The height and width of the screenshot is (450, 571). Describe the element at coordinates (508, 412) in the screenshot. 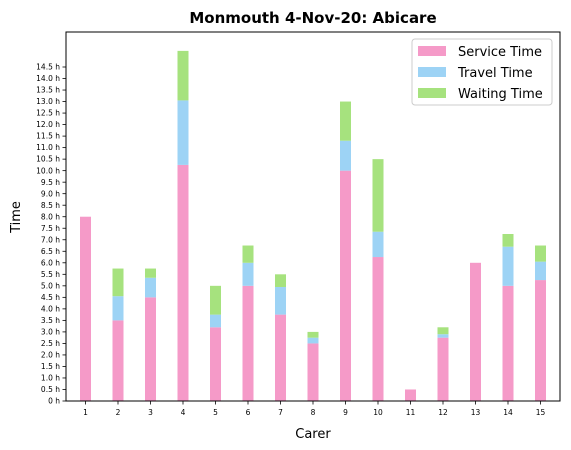

I see `x-tick-label: 14` at that location.